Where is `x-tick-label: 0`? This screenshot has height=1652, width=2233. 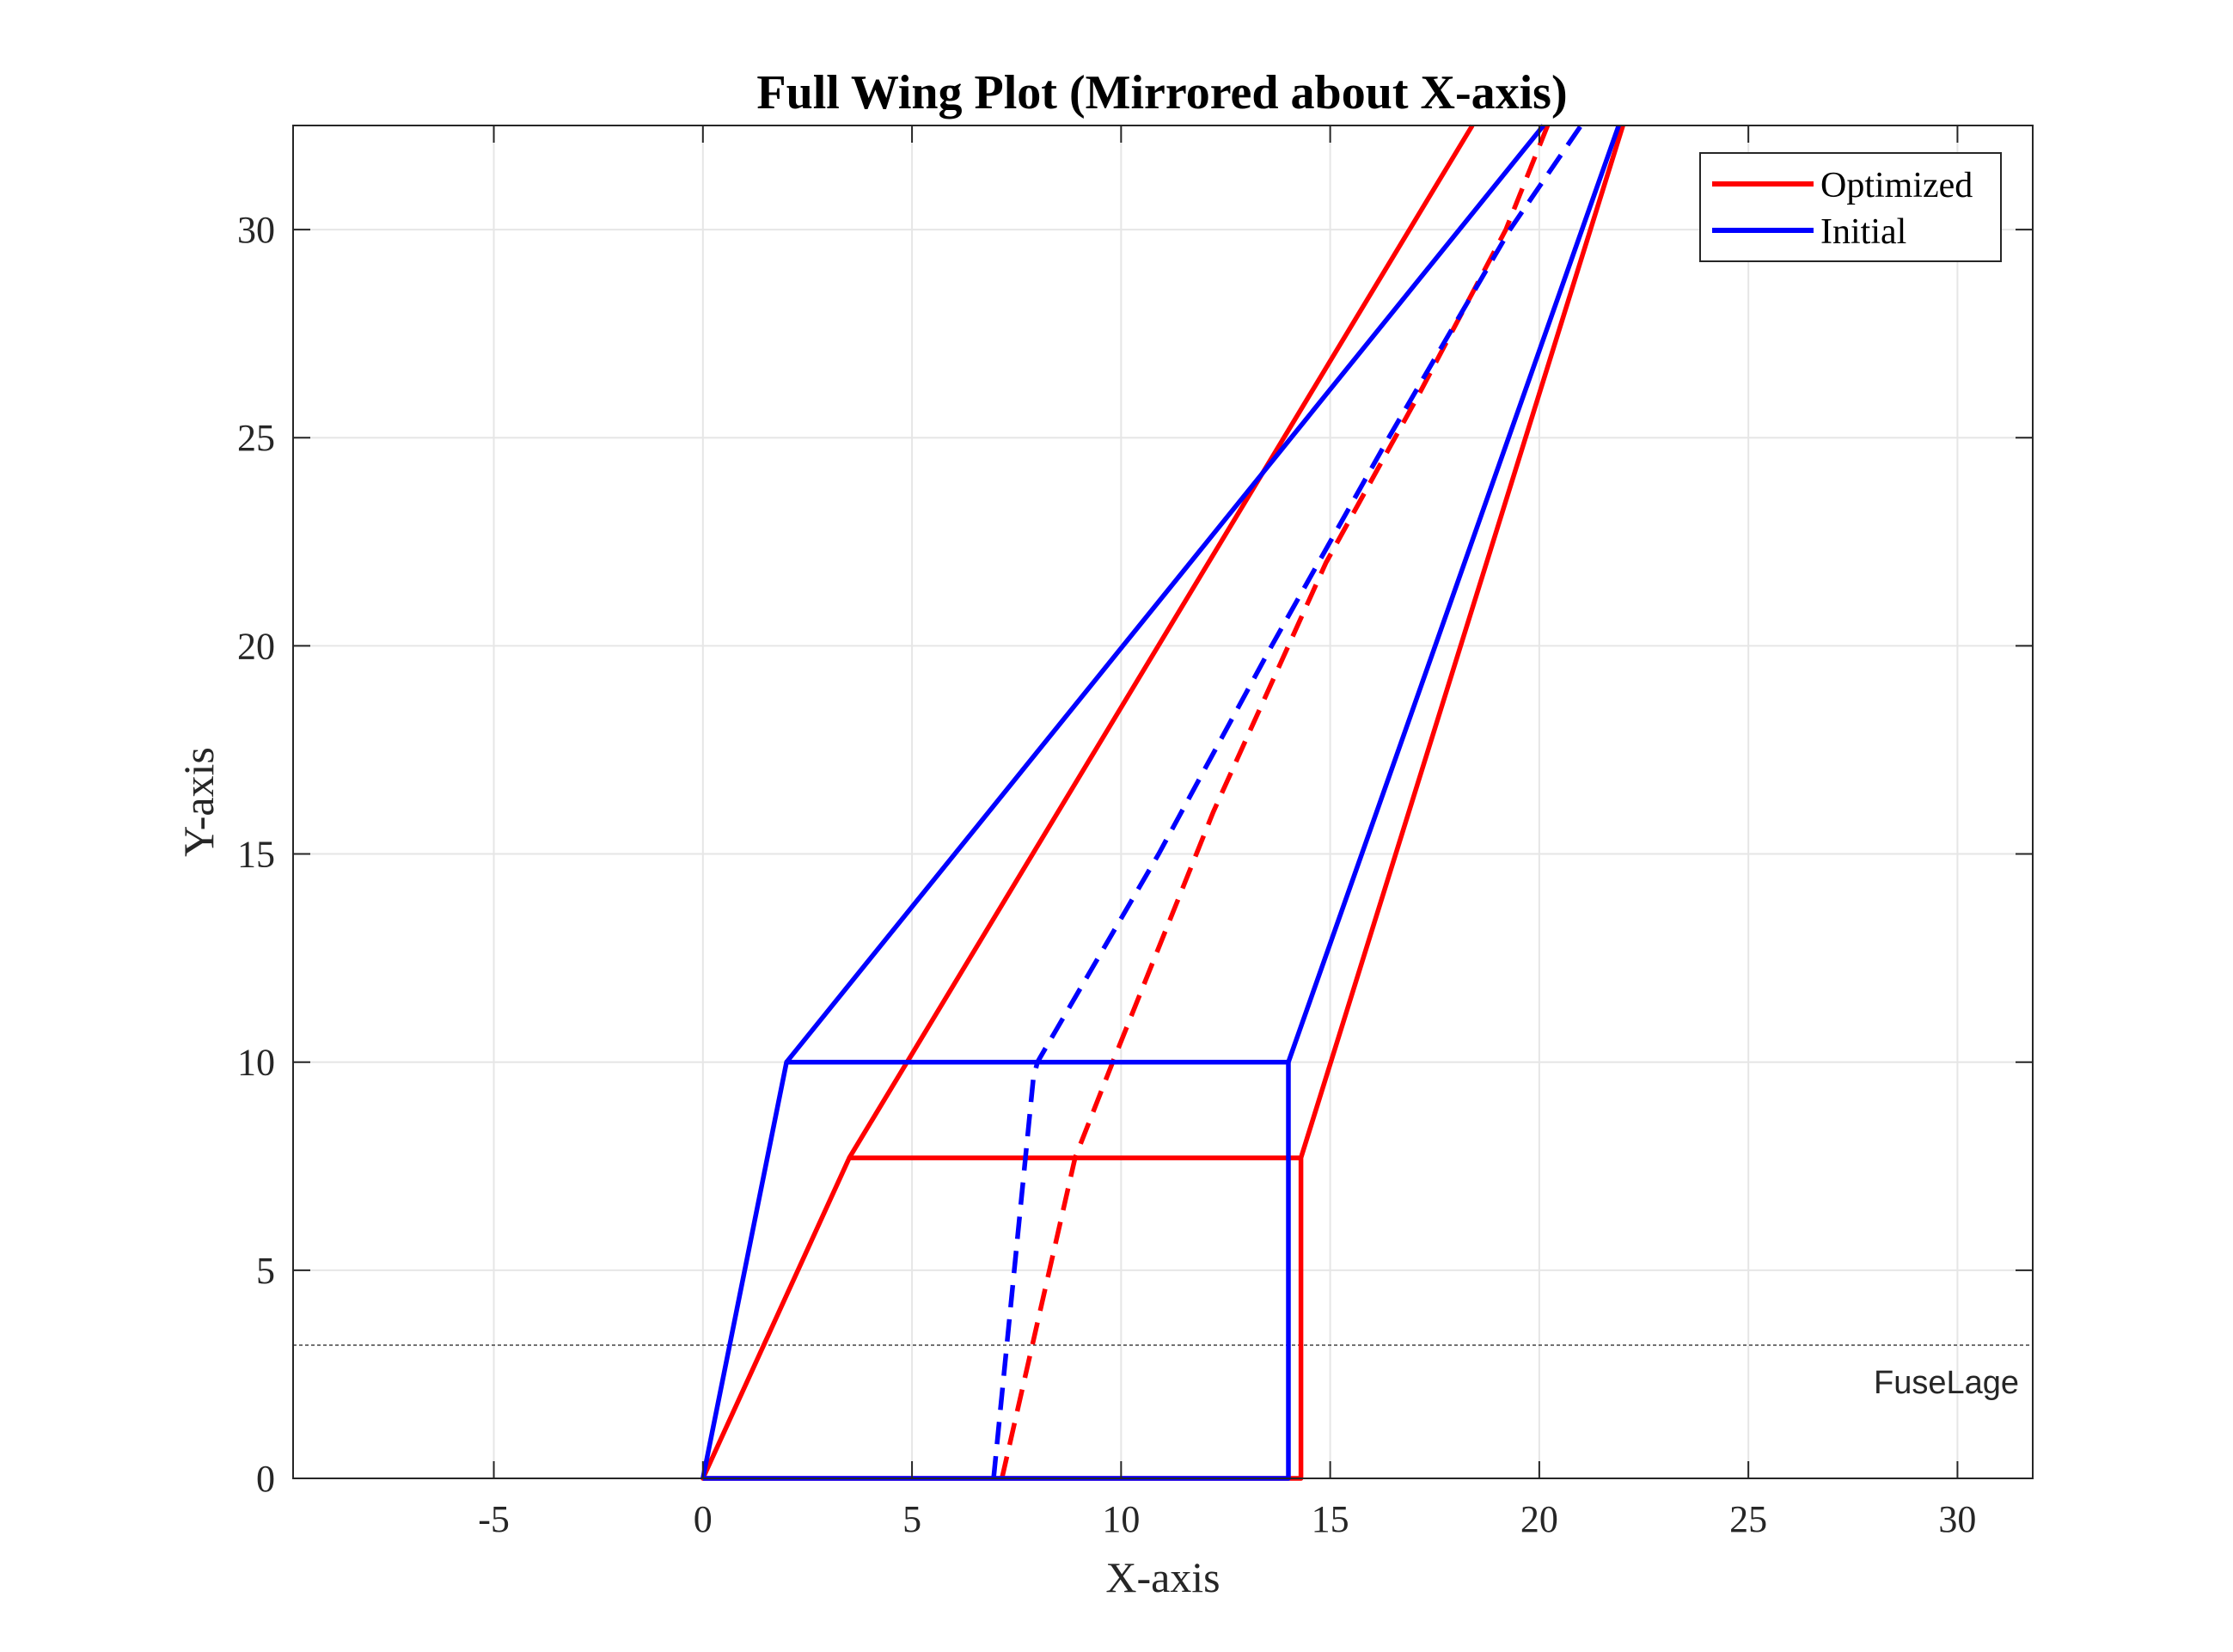
x-tick-label: 0 is located at coordinates (703, 1519).